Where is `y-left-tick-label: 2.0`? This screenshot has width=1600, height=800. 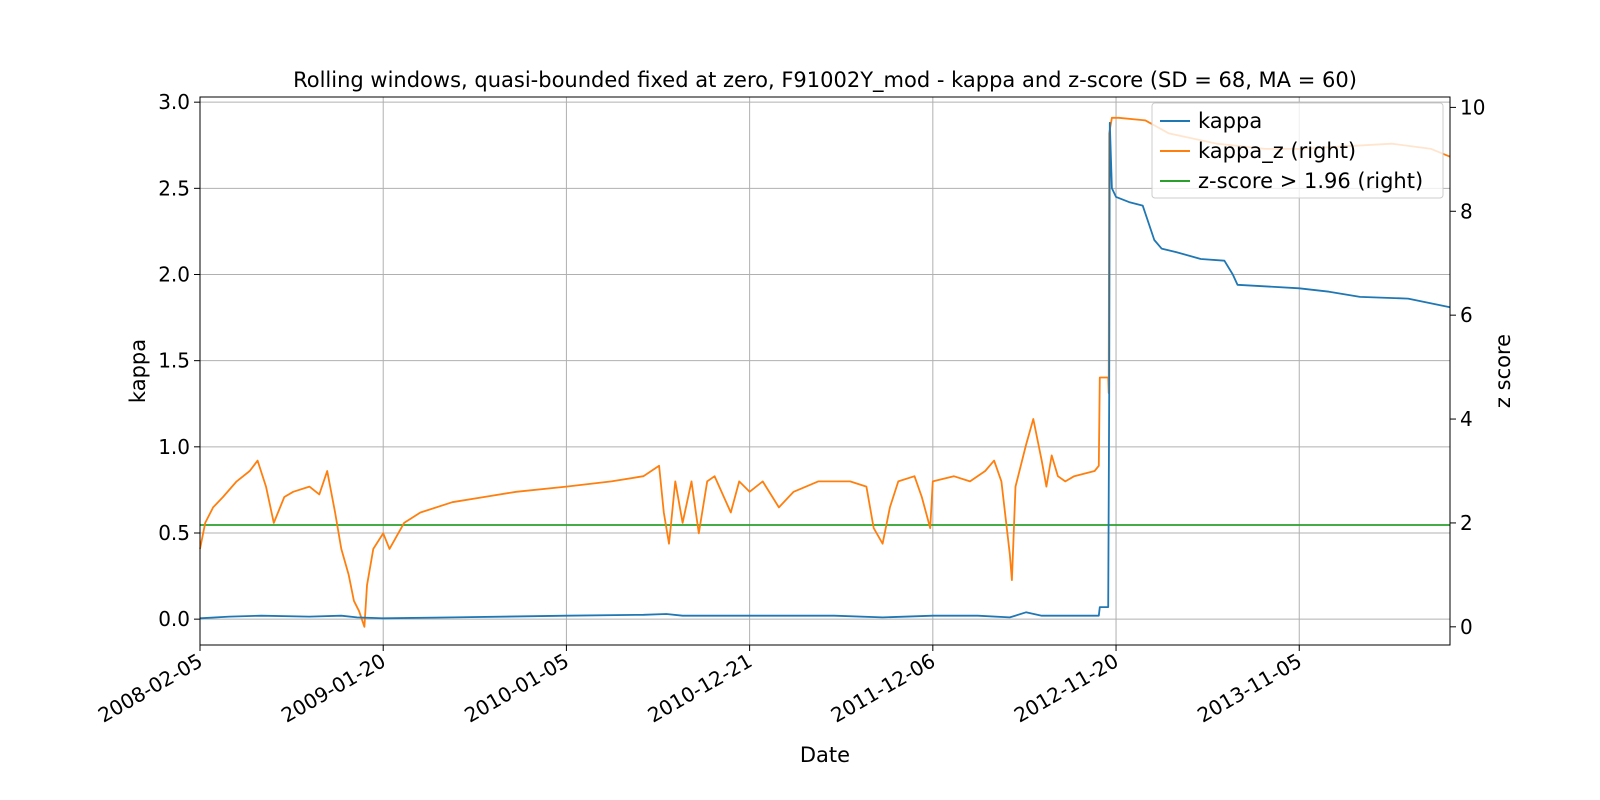 y-left-tick-label: 2.0 is located at coordinates (174, 274).